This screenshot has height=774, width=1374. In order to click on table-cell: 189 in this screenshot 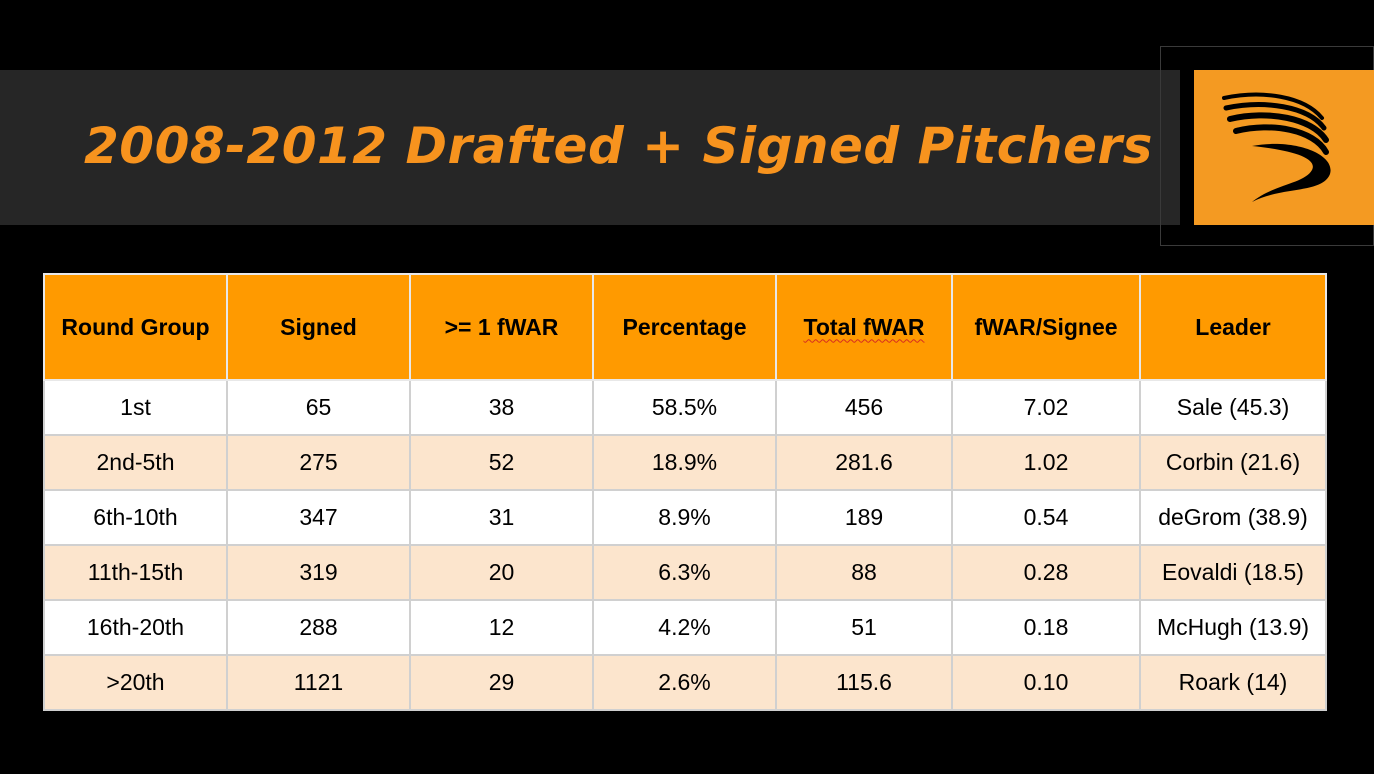, I will do `click(864, 517)`.